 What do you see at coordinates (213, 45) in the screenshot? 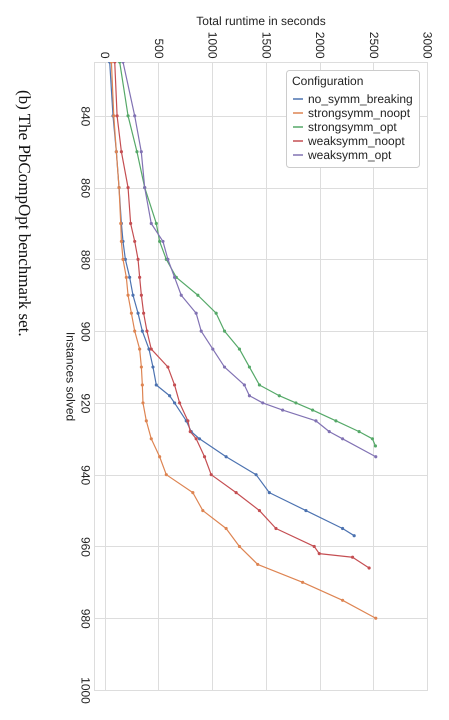
I see `x-tick-label: 1000` at bounding box center [213, 45].